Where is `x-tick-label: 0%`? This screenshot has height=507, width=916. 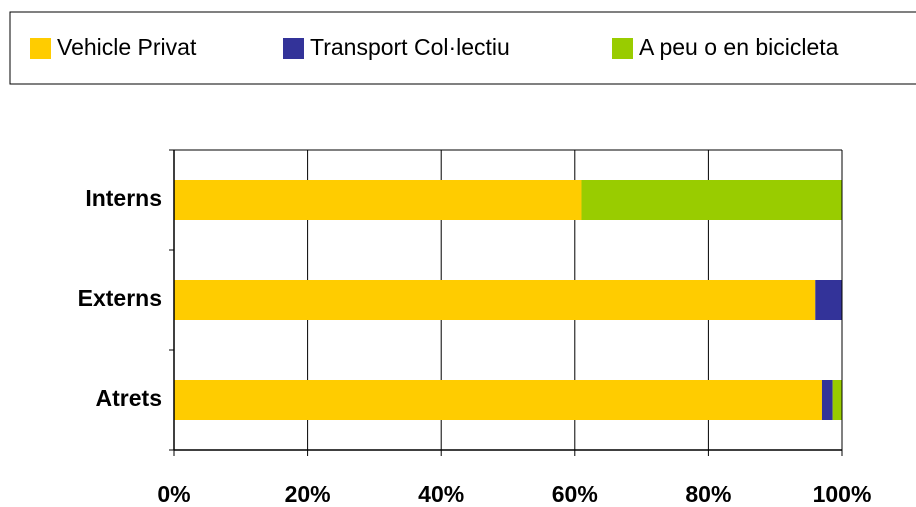
x-tick-label: 0% is located at coordinates (173, 494).